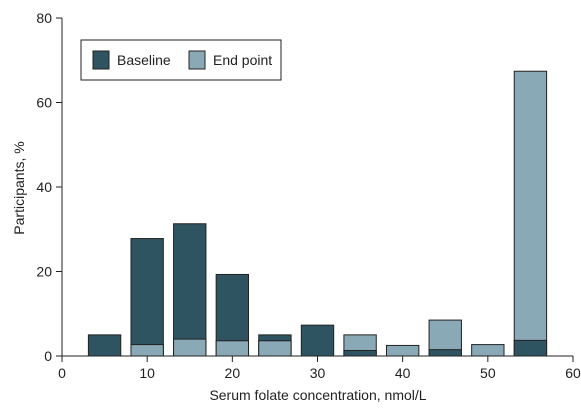 This screenshot has width=581, height=409. I want to click on x-tick-label-10: 10, so click(147, 373).